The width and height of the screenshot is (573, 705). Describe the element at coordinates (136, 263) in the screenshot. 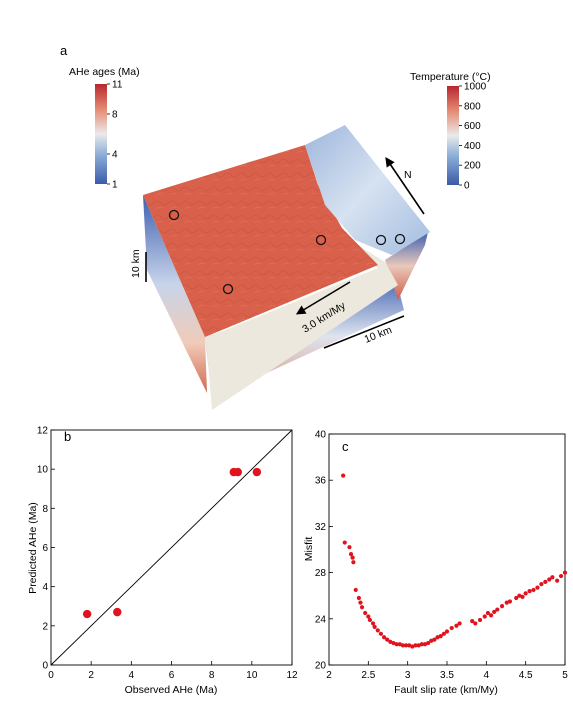

I see `scale-bar-vertical-label: 10 km` at that location.